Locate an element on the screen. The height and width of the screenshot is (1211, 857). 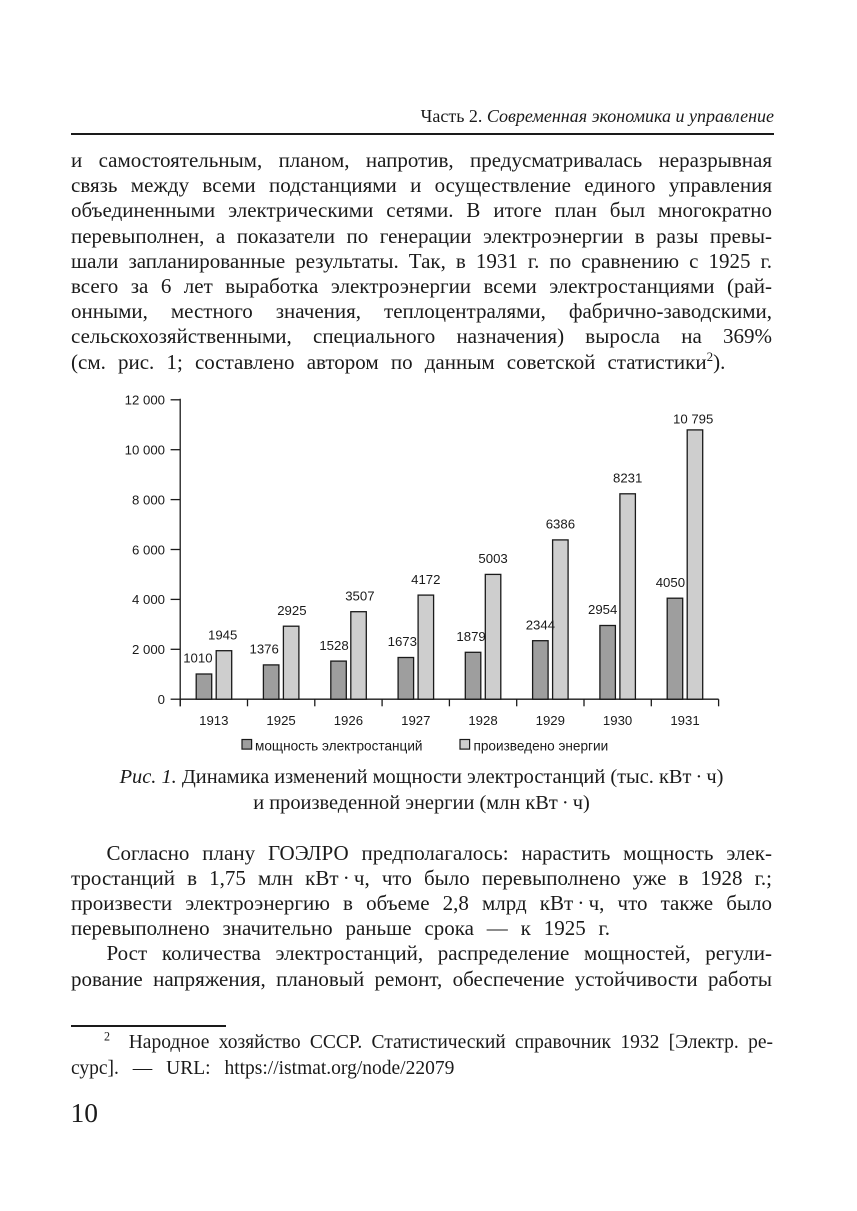
svg-text: 2925 is located at coordinates (291, 610).